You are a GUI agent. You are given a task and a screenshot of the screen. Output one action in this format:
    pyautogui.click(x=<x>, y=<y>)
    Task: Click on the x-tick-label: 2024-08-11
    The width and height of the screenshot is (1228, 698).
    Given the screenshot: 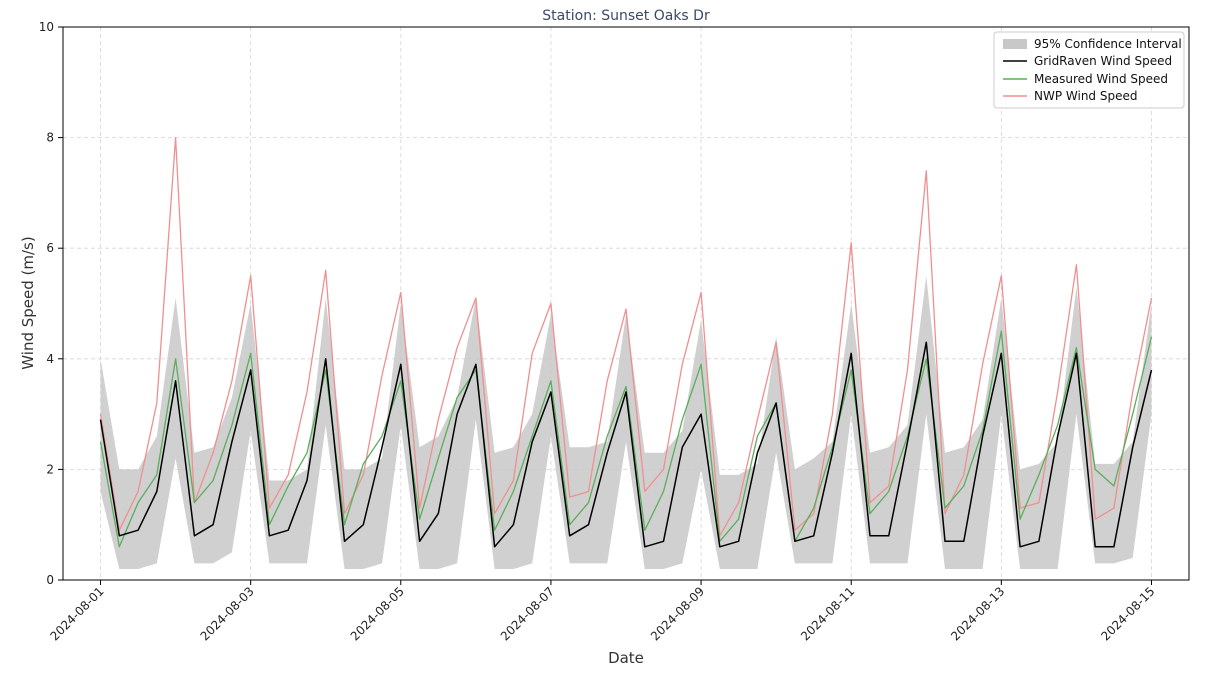 What is the action you would take?
    pyautogui.click(x=827, y=613)
    